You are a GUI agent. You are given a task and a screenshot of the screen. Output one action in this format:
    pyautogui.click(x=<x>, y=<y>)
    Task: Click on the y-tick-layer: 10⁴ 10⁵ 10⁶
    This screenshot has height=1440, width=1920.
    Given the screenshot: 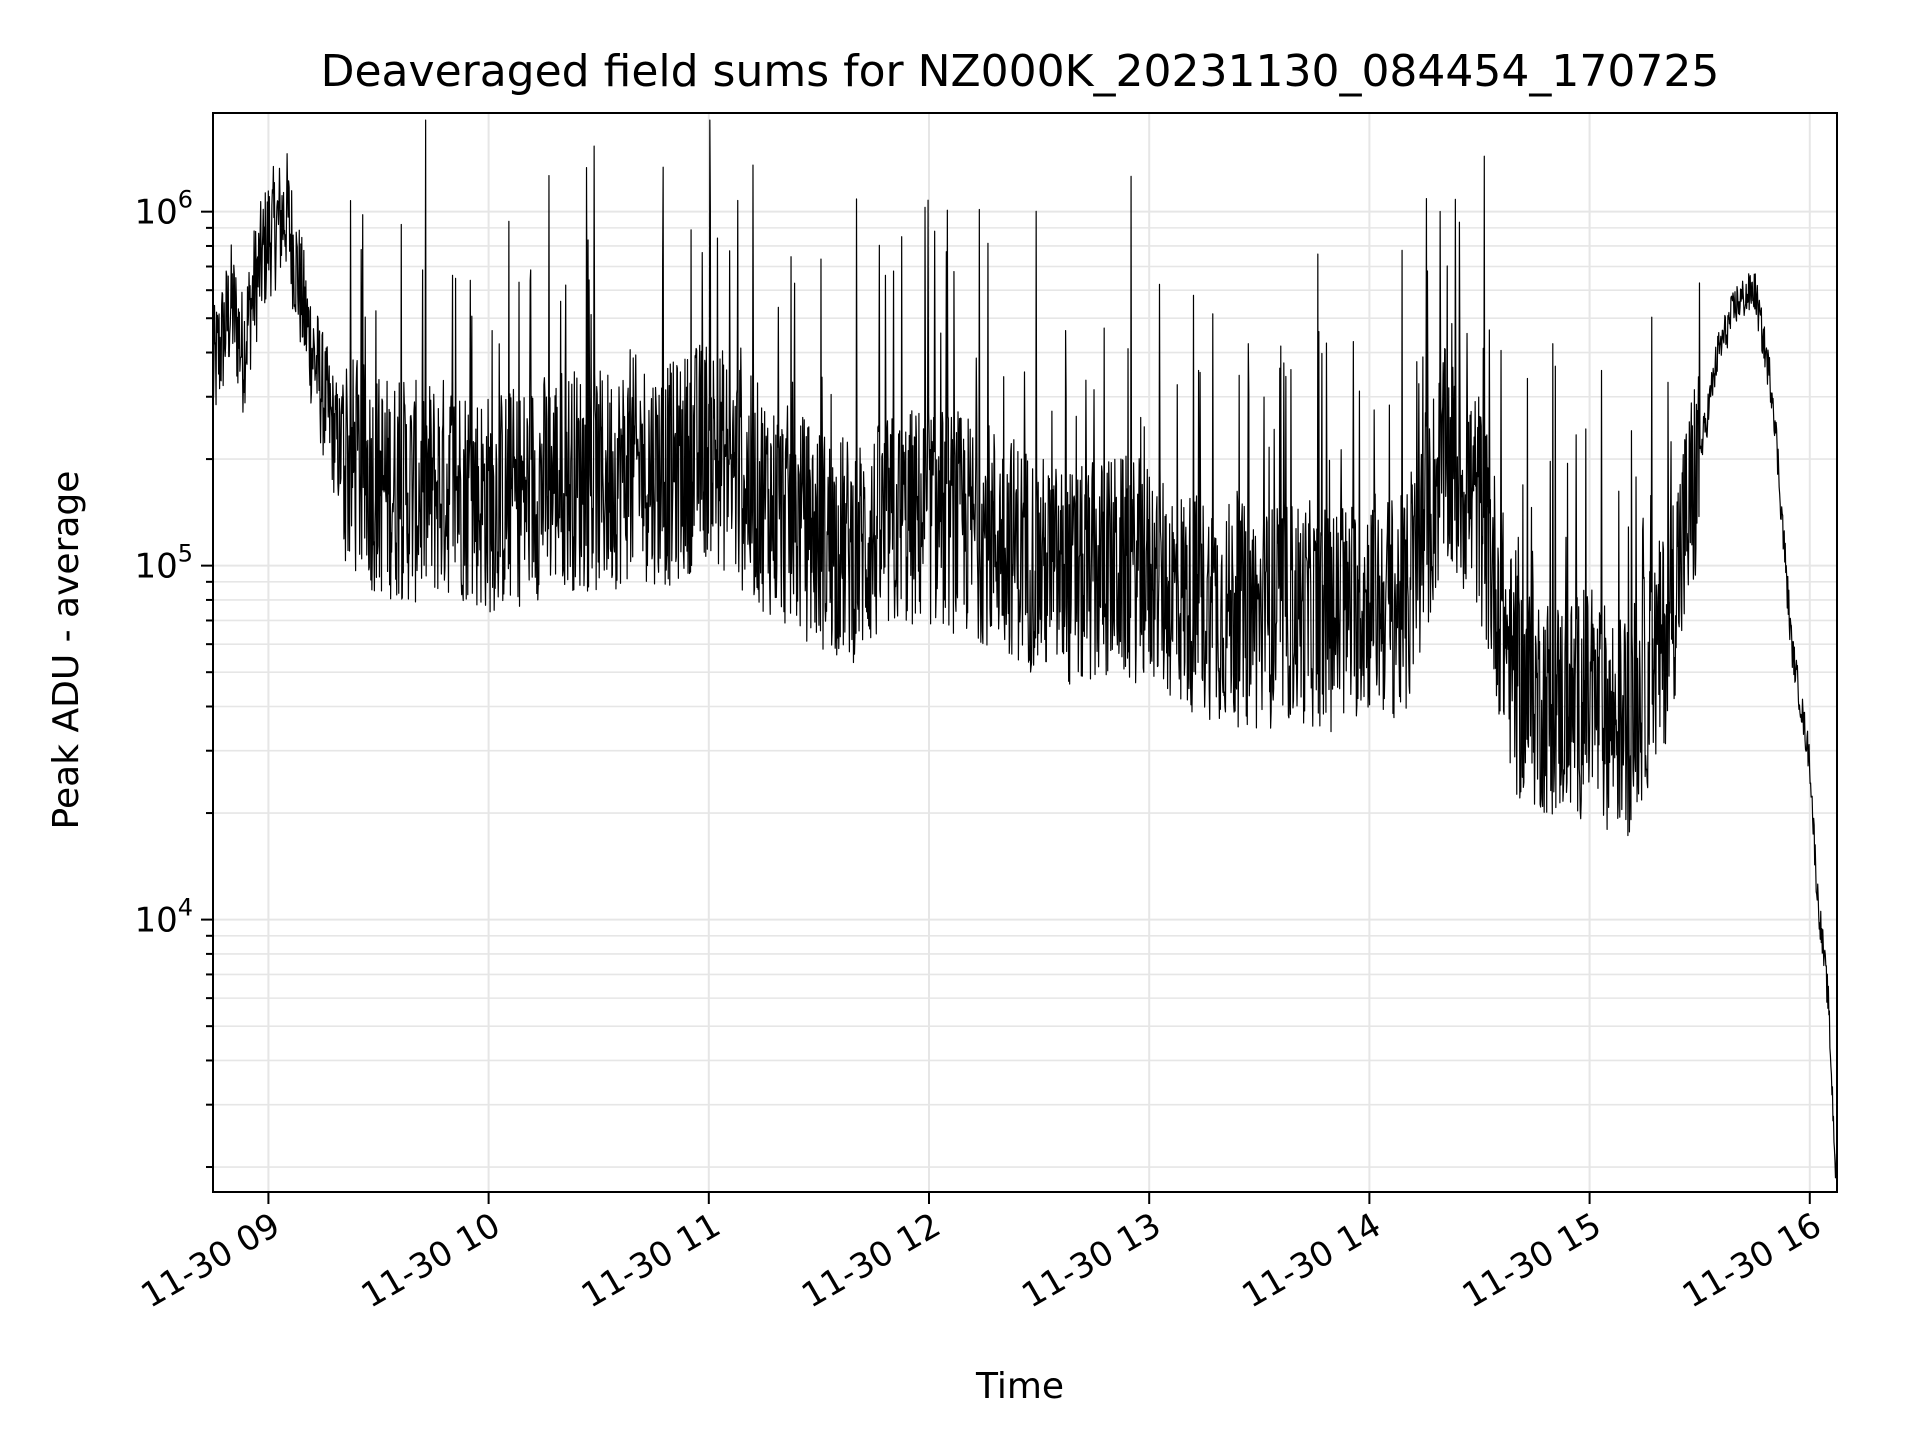 What is the action you would take?
    pyautogui.click(x=163, y=563)
    